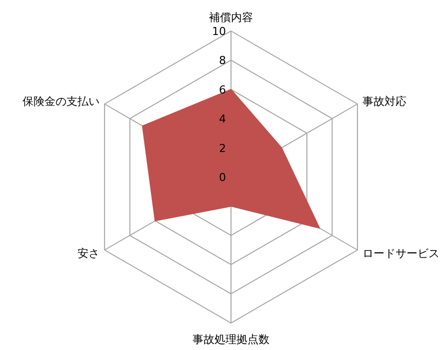  What do you see at coordinates (384, 101) in the screenshot?
I see `spoke-label: 事故対応` at bounding box center [384, 101].